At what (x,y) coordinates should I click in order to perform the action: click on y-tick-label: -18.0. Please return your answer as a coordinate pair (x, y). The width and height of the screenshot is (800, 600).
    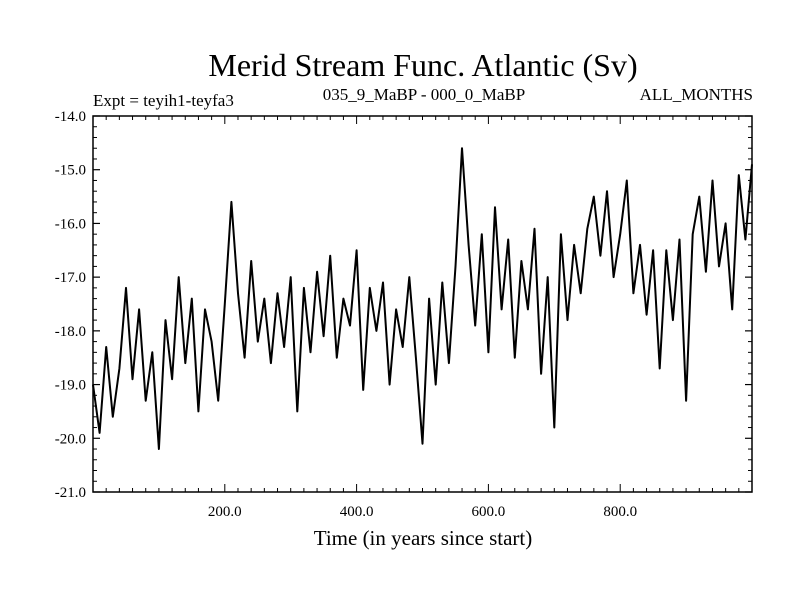
    Looking at the image, I should click on (70, 332).